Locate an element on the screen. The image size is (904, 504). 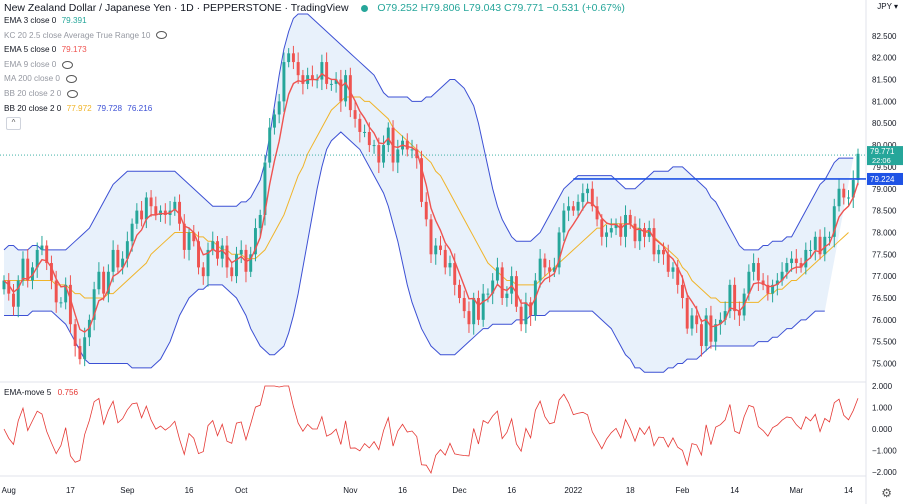
legend-row: EMA 9 close 0 is located at coordinates (39, 64).